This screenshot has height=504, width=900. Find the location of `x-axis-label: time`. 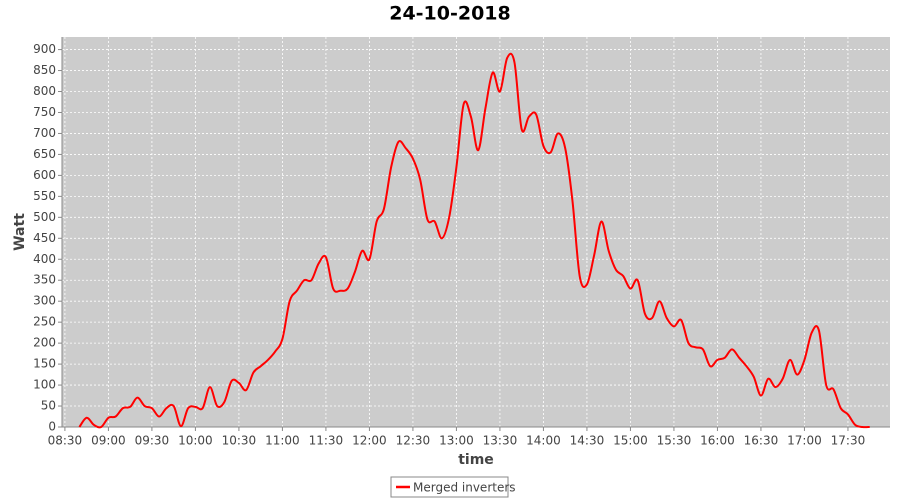

x-axis-label: time is located at coordinates (476, 460).